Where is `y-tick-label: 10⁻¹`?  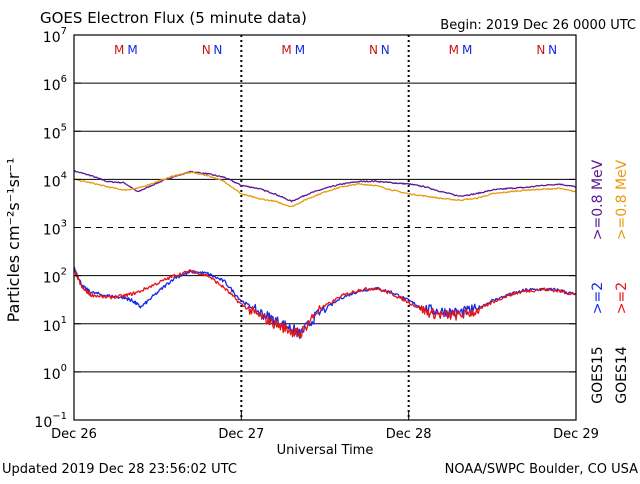
y-tick-label: 10⁻¹ is located at coordinates (50, 421).